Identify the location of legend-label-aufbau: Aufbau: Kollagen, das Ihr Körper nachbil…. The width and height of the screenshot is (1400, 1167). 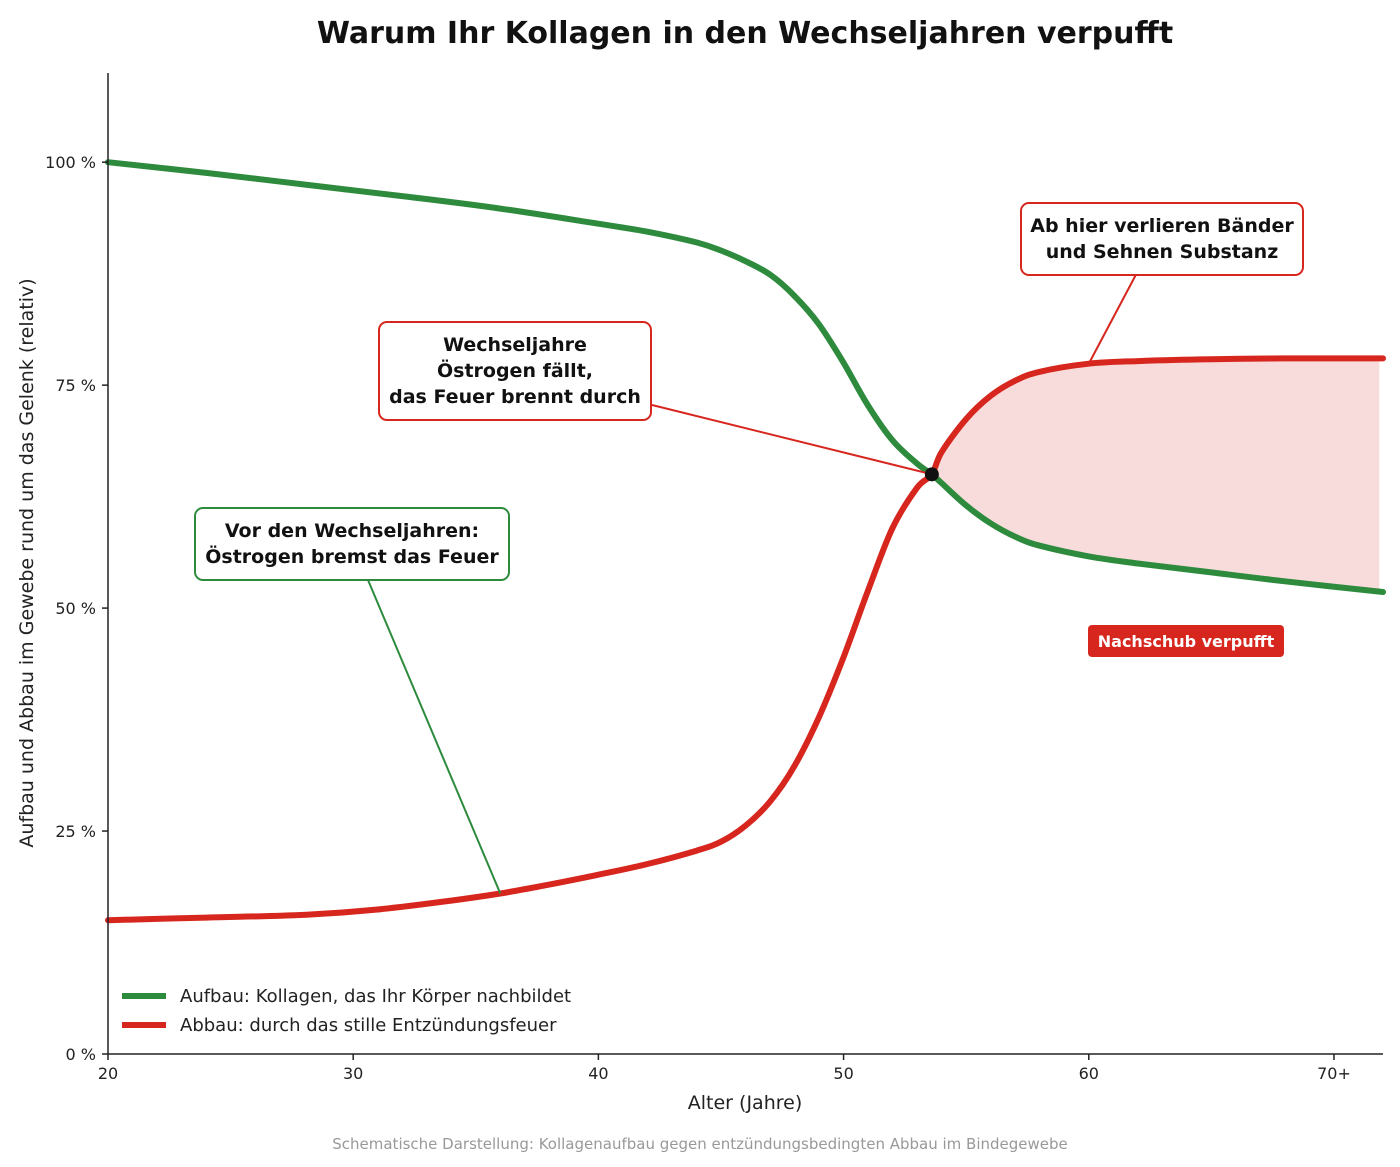
(375, 996).